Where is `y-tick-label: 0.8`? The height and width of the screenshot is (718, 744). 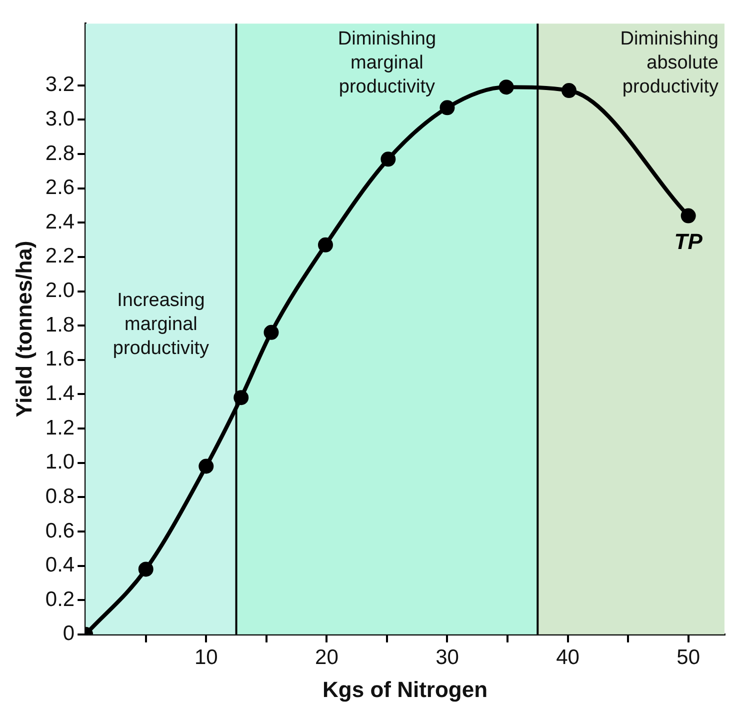 y-tick-label: 0.8 is located at coordinates (60, 496).